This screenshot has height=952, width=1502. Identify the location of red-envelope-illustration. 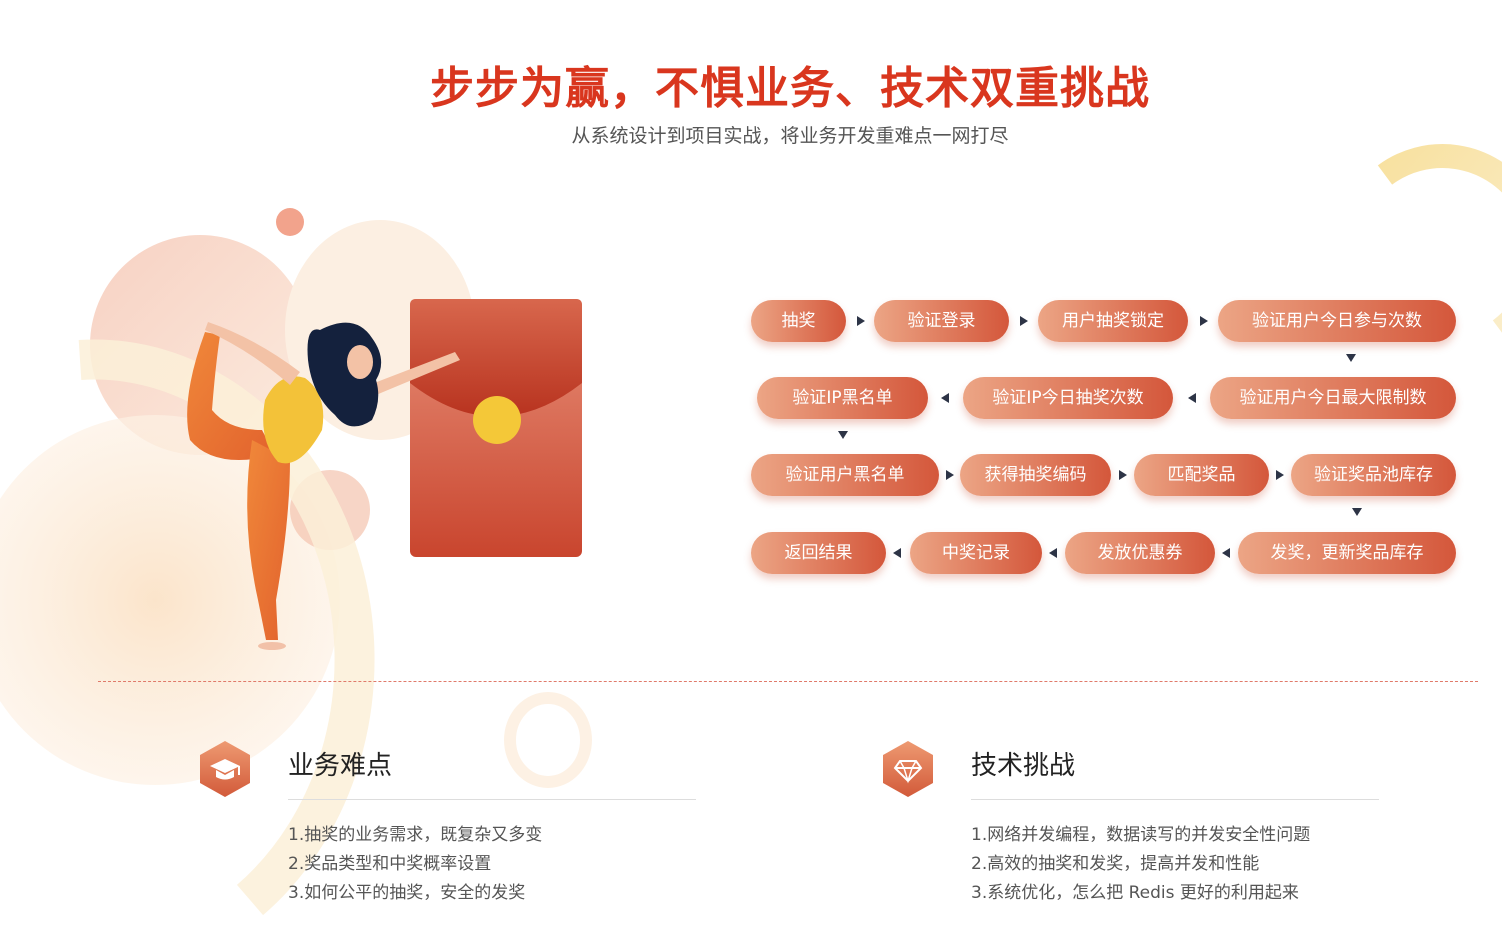
(496, 428).